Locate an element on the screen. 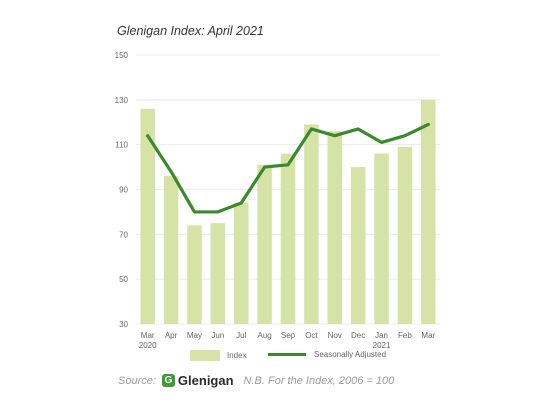 The height and width of the screenshot is (420, 560). glenigan-logo-icon: G is located at coordinates (168, 380).